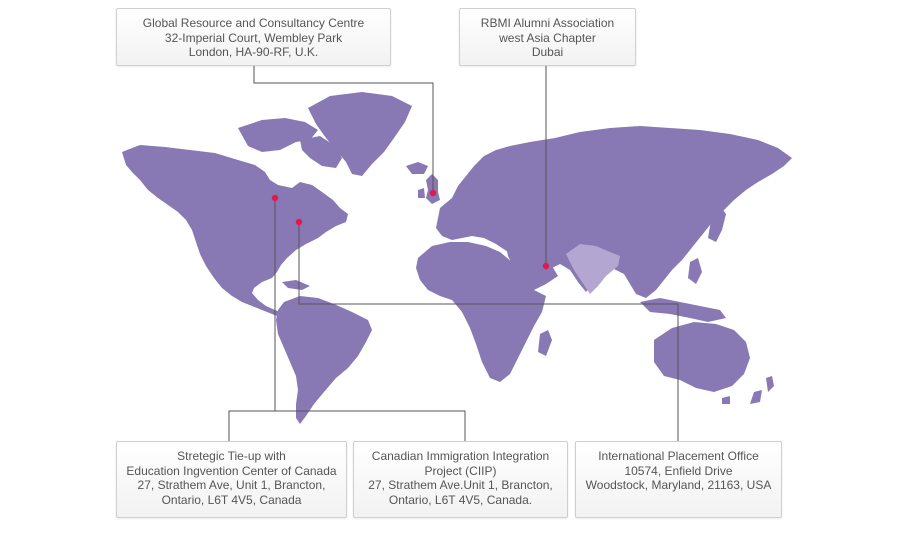 The image size is (900, 542). I want to click on ireland-landmass, so click(421, 193).